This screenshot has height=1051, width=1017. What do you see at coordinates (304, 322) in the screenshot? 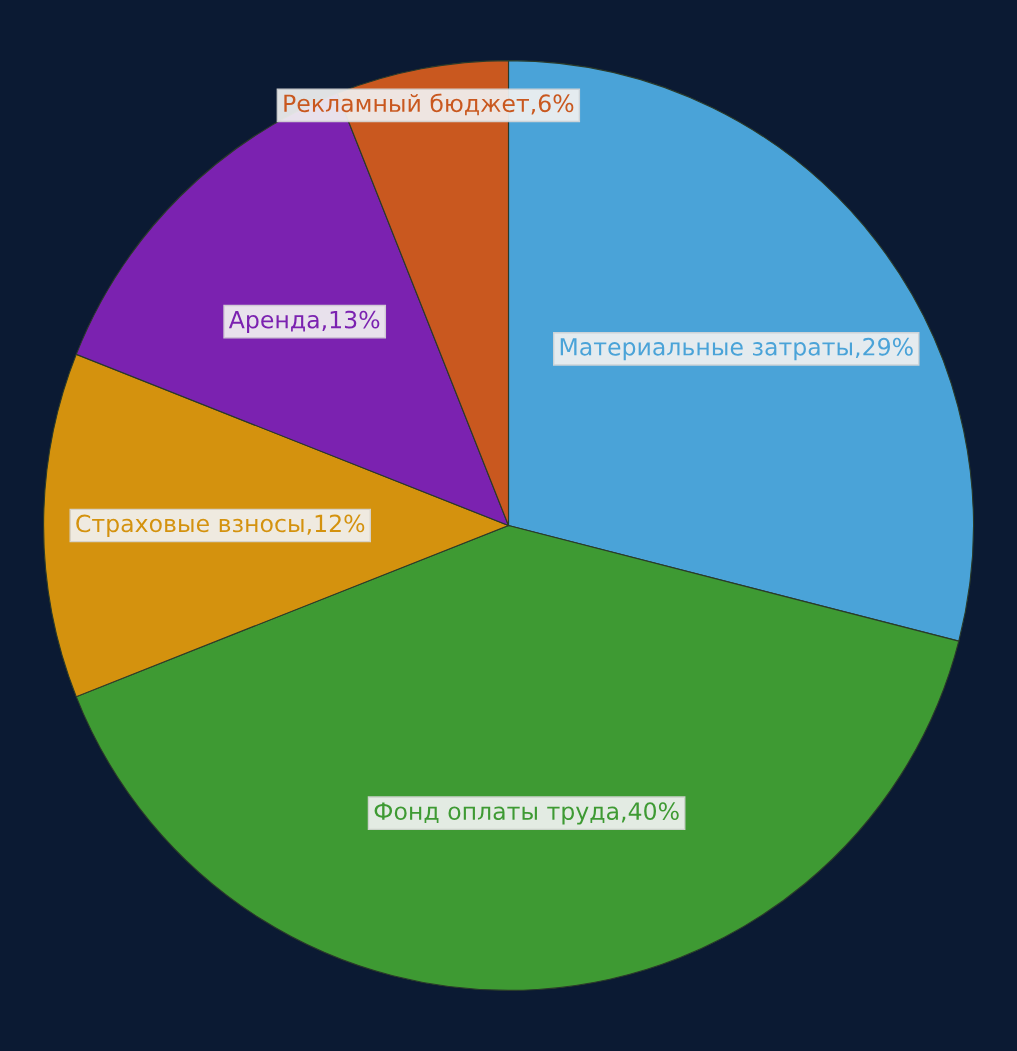
I see `slice-label: Аренда,13%` at bounding box center [304, 322].